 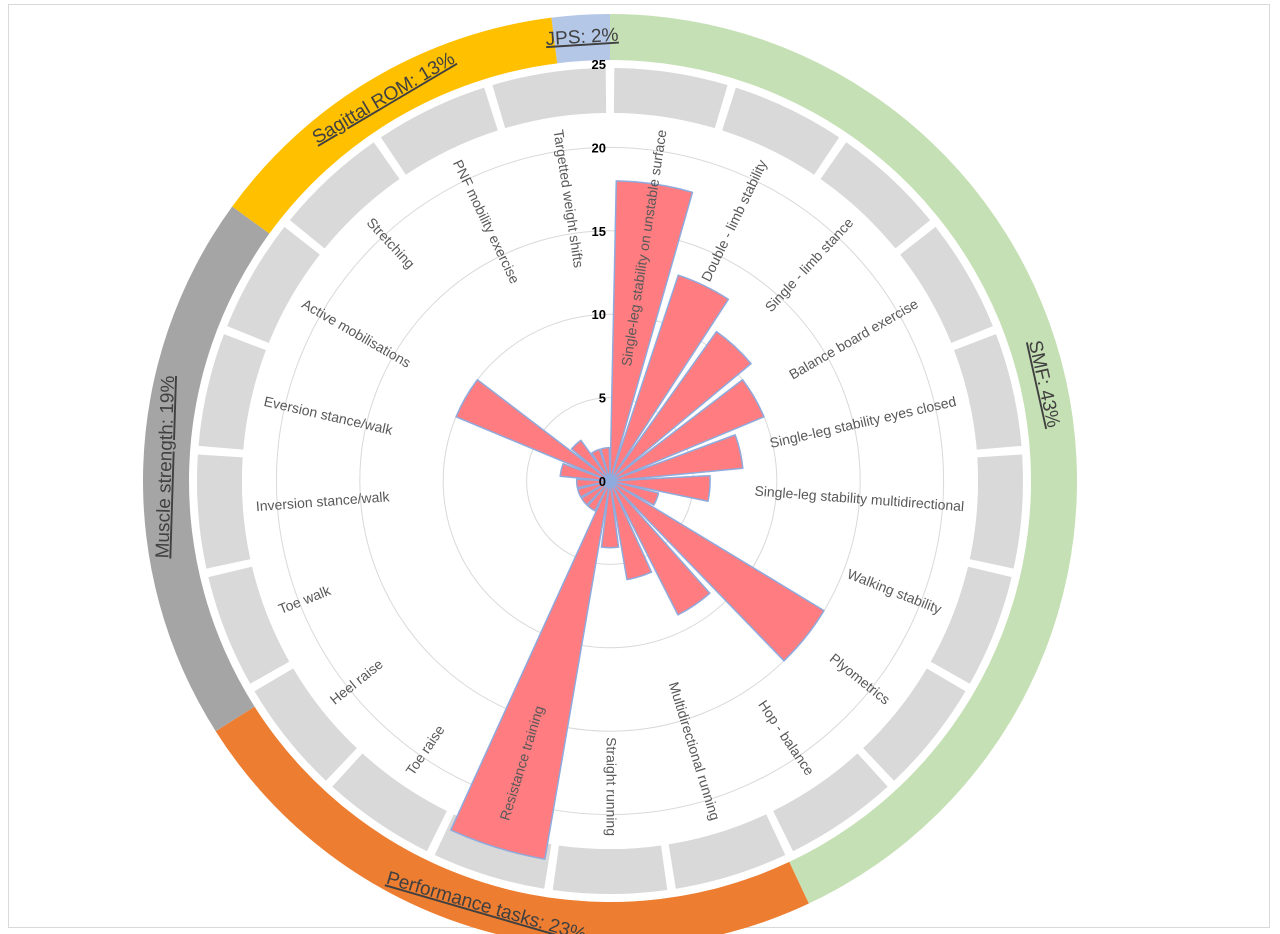 What do you see at coordinates (599, 231) in the screenshot?
I see `tick-label: 15` at bounding box center [599, 231].